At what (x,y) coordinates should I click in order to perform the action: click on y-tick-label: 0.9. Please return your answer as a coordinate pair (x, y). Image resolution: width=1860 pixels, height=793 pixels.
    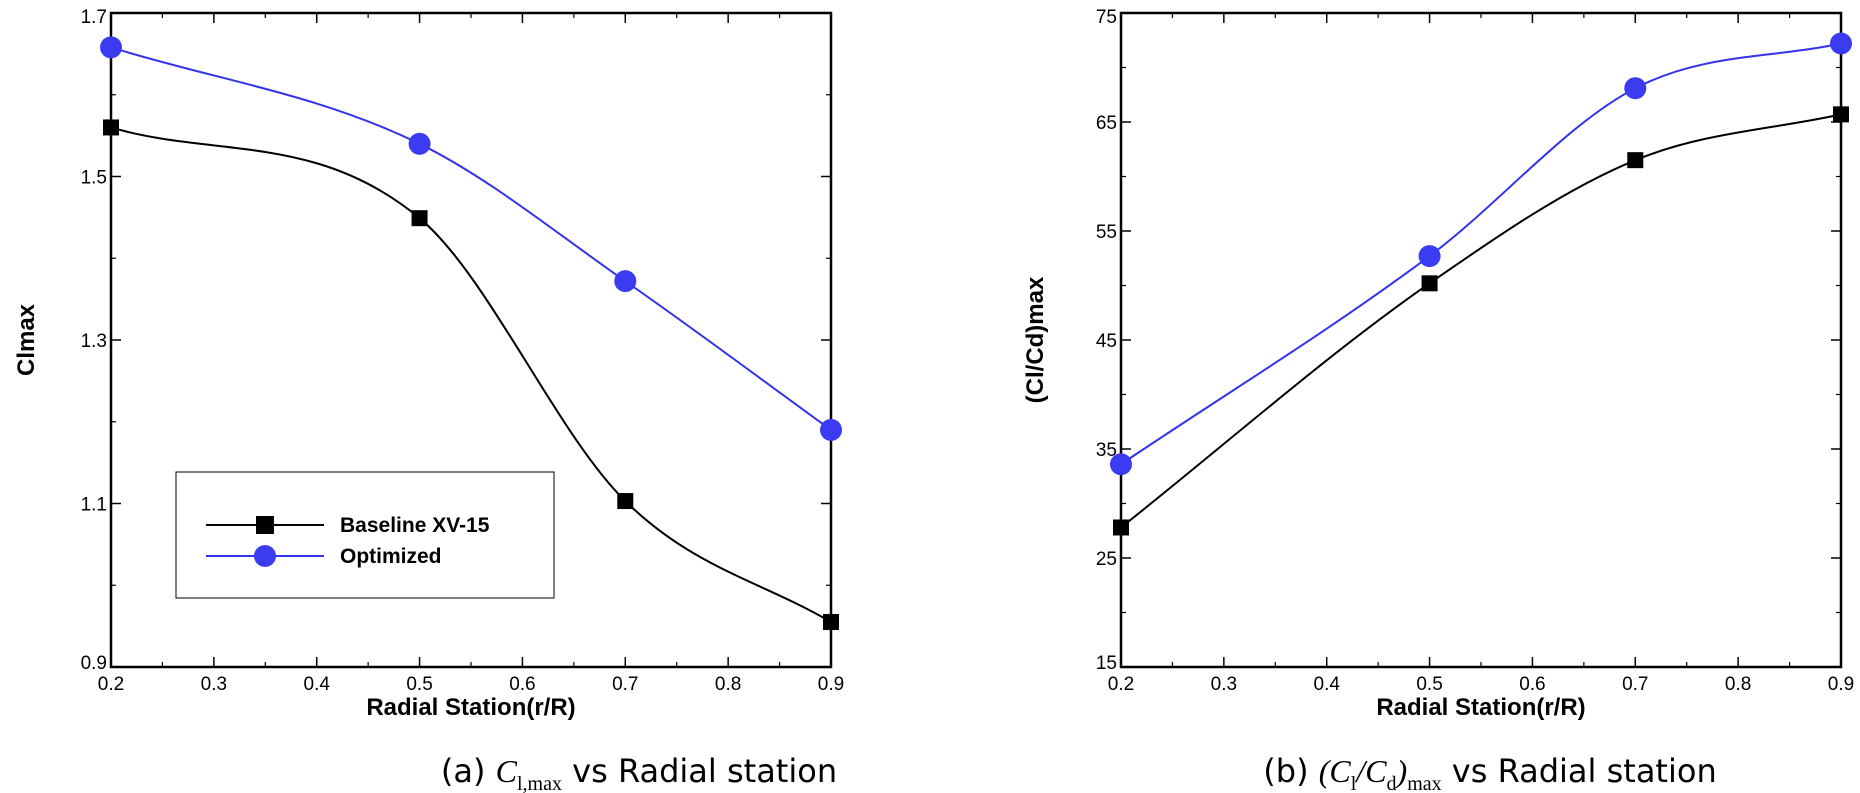
    Looking at the image, I should click on (94, 663).